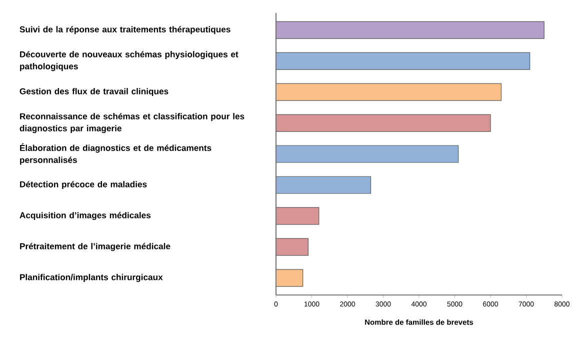  What do you see at coordinates (85, 216) in the screenshot?
I see `y-tick-label: Acquisition d’images médicales` at bounding box center [85, 216].